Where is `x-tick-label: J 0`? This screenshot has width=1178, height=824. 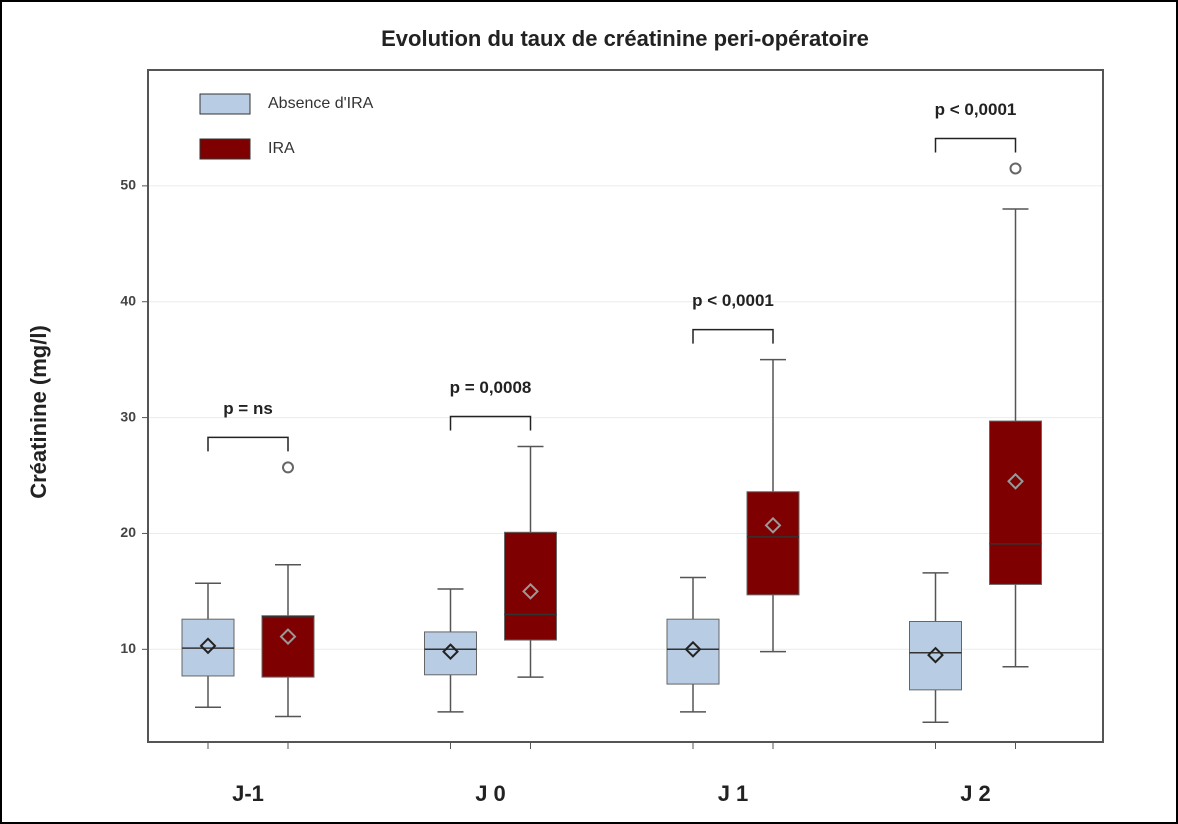 x-tick-label: J 0 is located at coordinates (490, 793).